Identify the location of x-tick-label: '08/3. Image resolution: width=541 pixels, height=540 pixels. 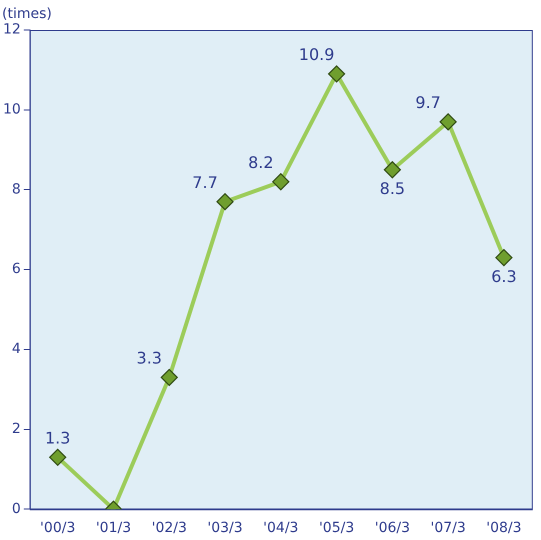
(504, 528).